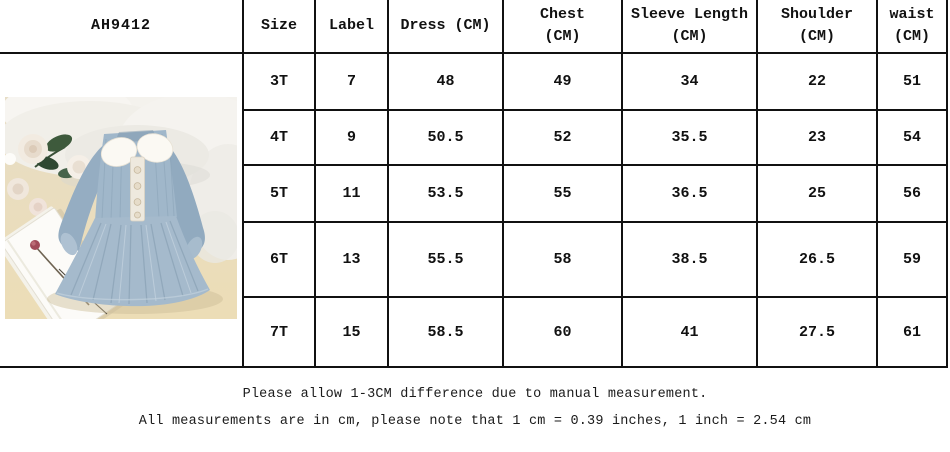 This screenshot has width=950, height=452. I want to click on cell-dress: 53.5, so click(445, 193).